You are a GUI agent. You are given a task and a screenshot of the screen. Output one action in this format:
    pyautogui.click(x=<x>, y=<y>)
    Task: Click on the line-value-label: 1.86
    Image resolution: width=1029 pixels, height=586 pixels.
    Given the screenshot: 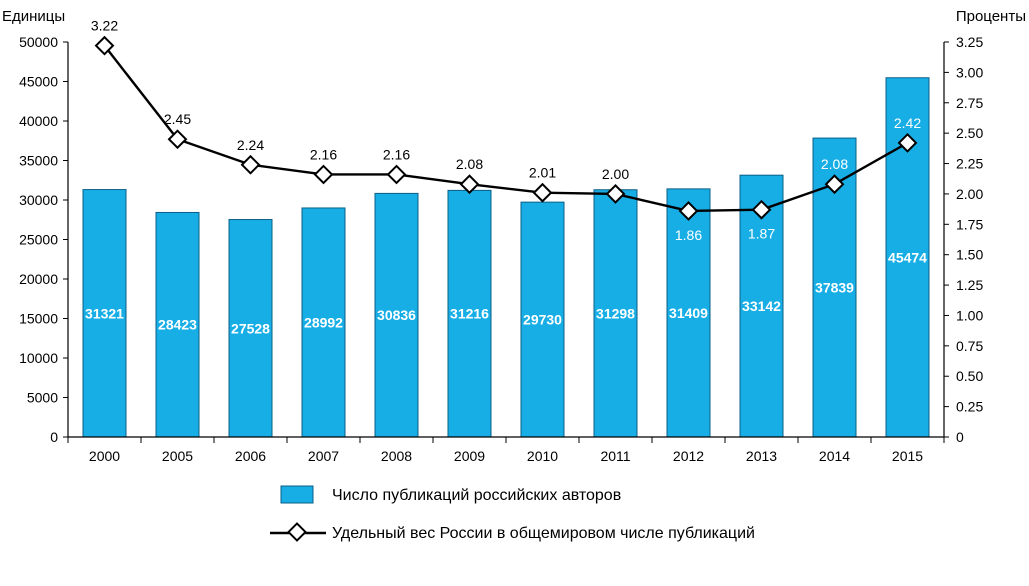 What is the action you would take?
    pyautogui.click(x=688, y=235)
    